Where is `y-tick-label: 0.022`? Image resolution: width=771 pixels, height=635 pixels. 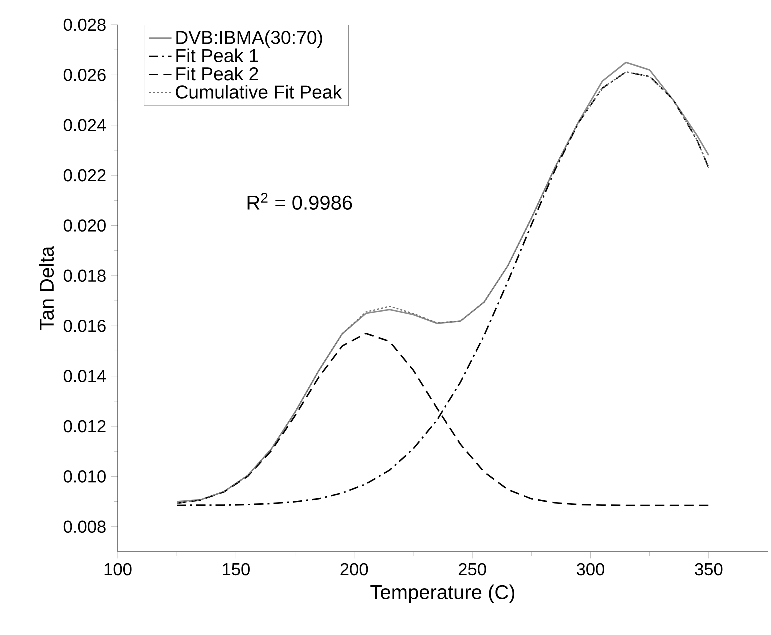 y-tick-label: 0.022 is located at coordinates (85, 175).